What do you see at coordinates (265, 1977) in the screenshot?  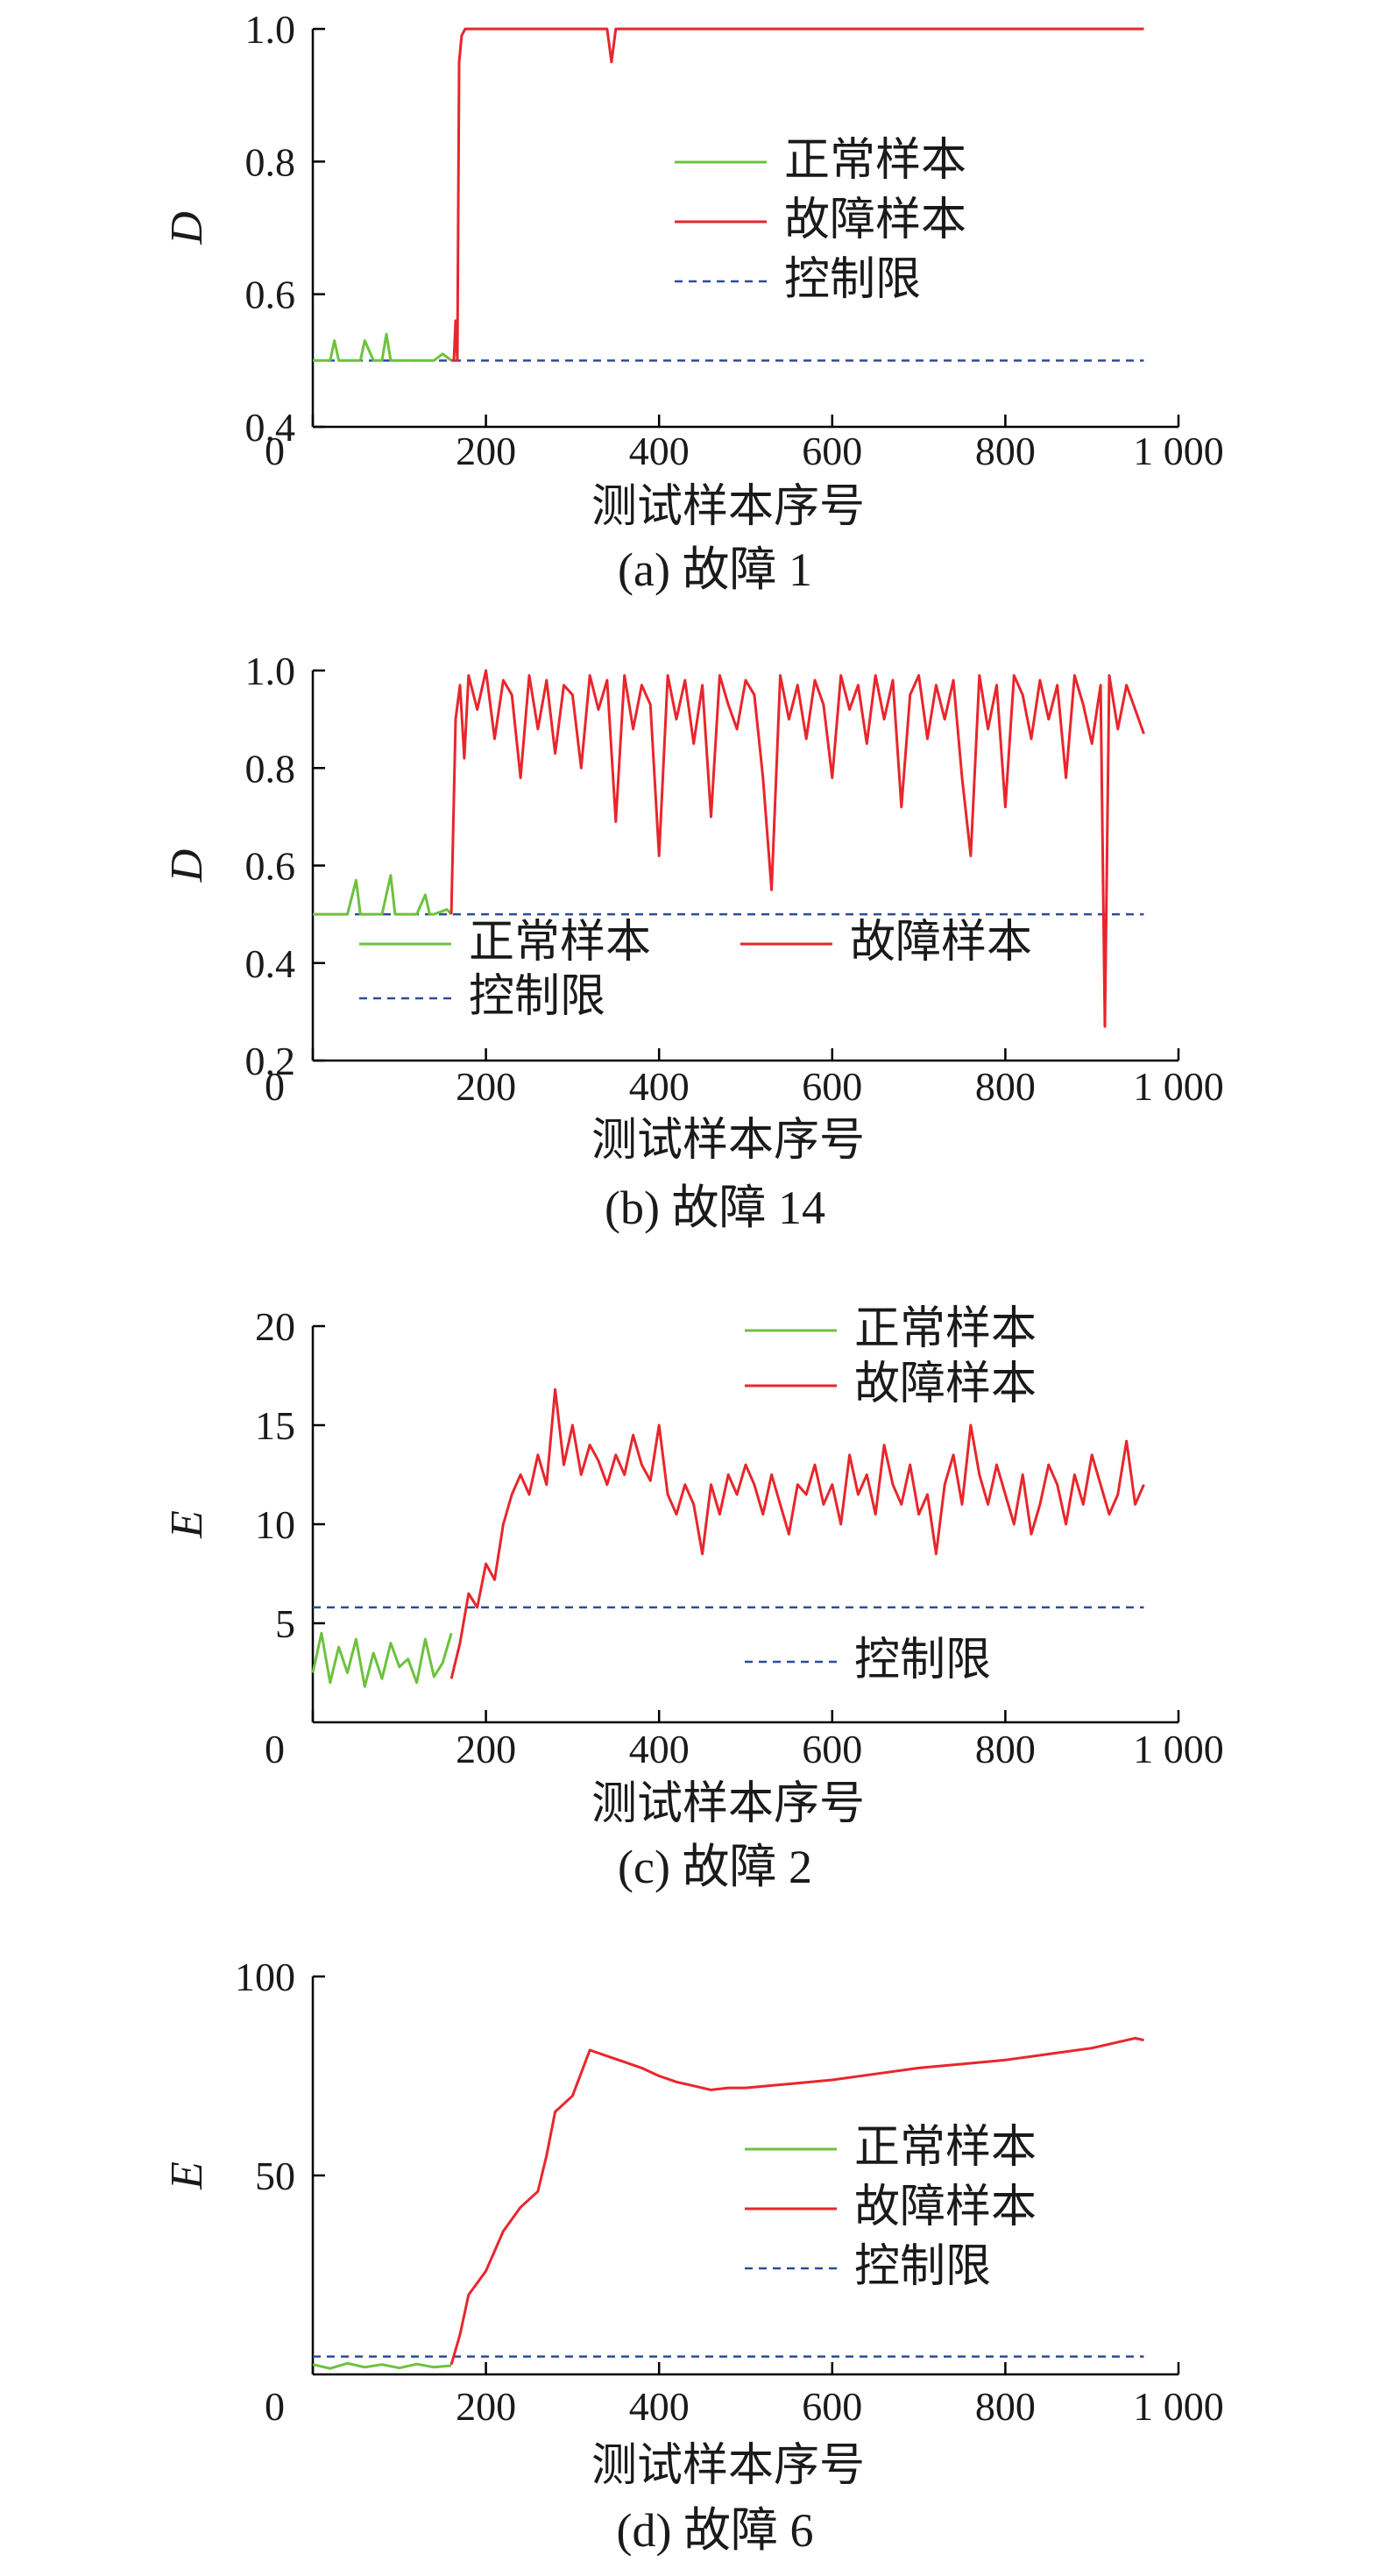 I see `y-tick-label: 100` at bounding box center [265, 1977].